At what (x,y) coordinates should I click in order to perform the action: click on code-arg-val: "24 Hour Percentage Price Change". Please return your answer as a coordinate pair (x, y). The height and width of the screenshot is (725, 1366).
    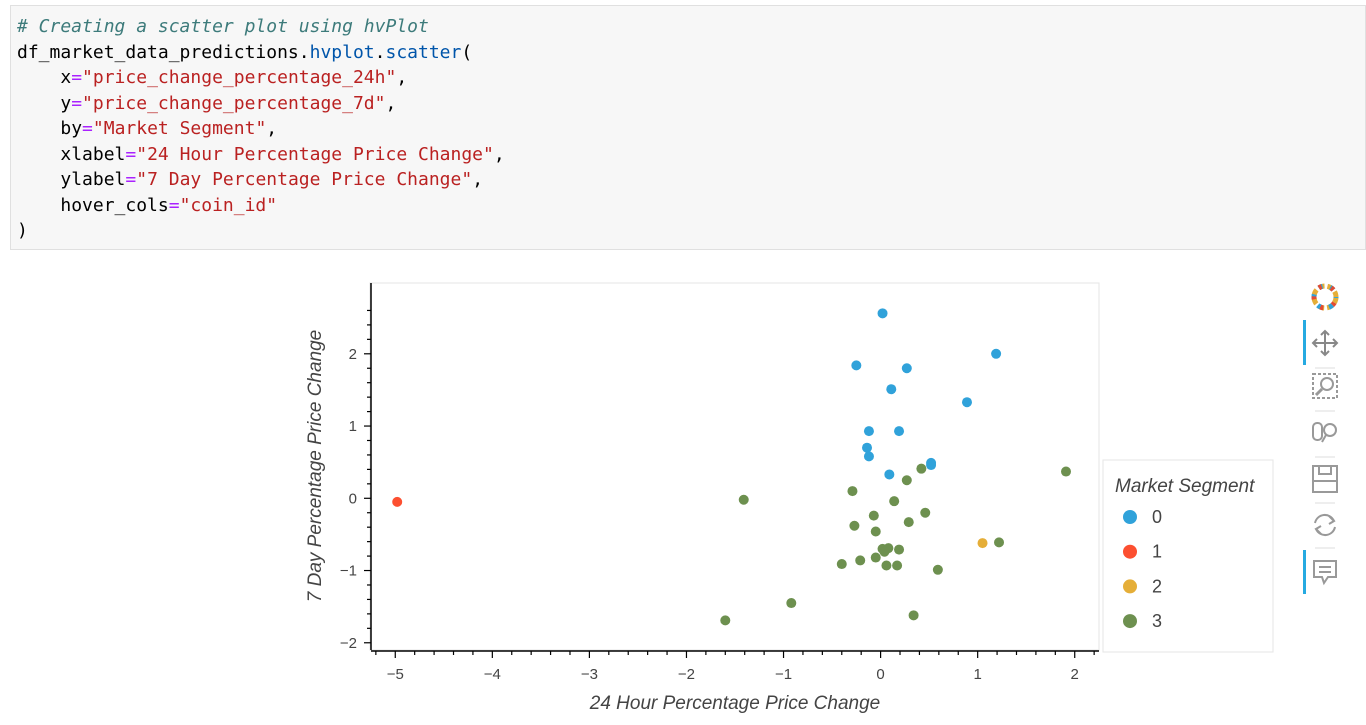
    Looking at the image, I should click on (315, 154).